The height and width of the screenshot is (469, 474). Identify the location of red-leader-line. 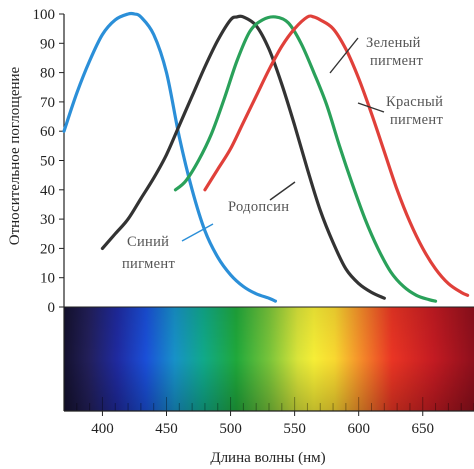
(371, 107).